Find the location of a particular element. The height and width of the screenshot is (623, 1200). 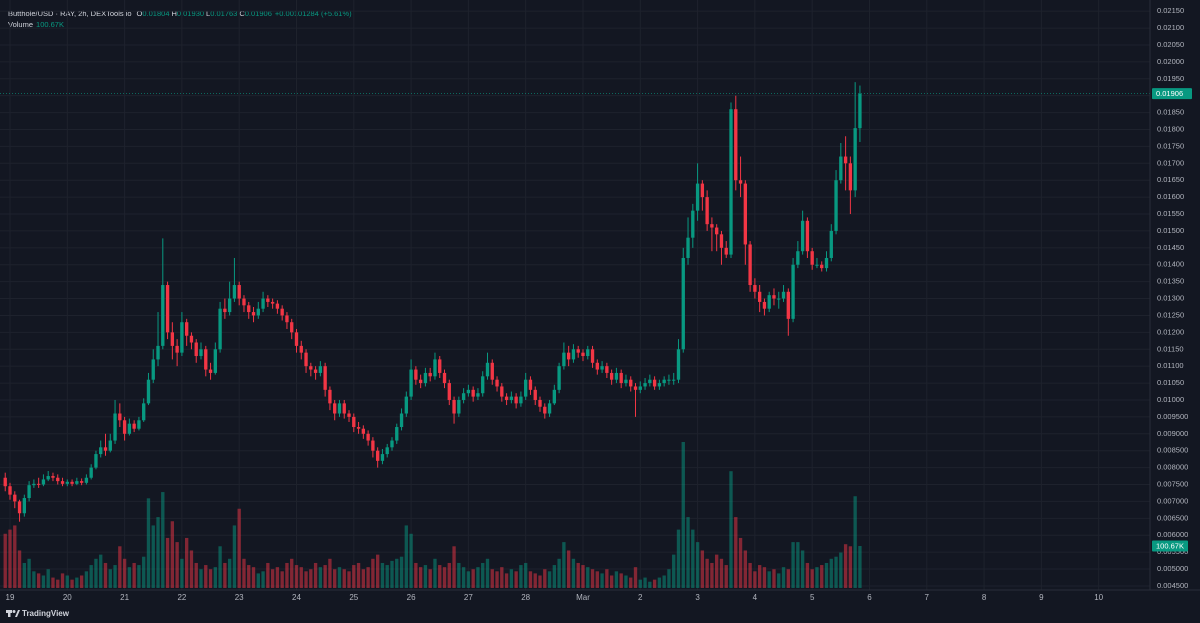

x-tick-label: 25 is located at coordinates (353, 597).